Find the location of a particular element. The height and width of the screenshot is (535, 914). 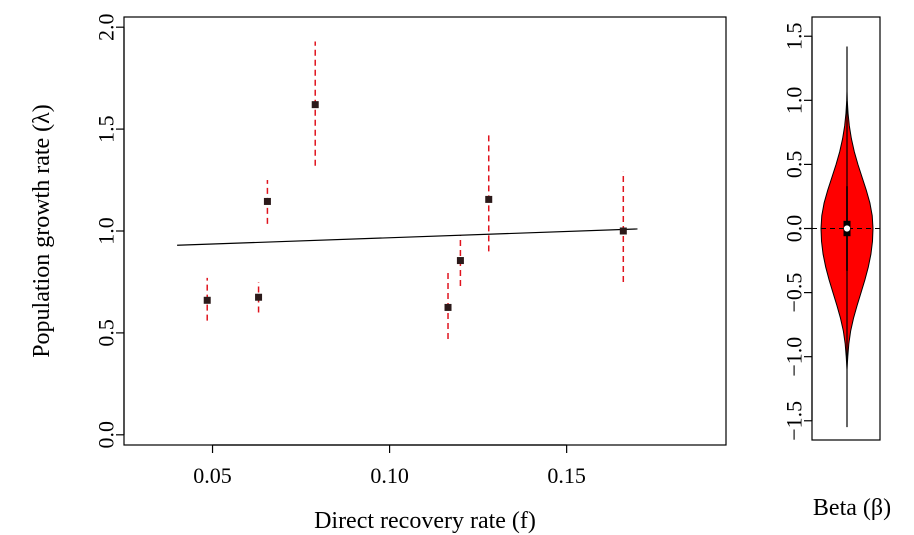

scatter-y-axis-title: Population growth rate (λ) is located at coordinates (42, 231).